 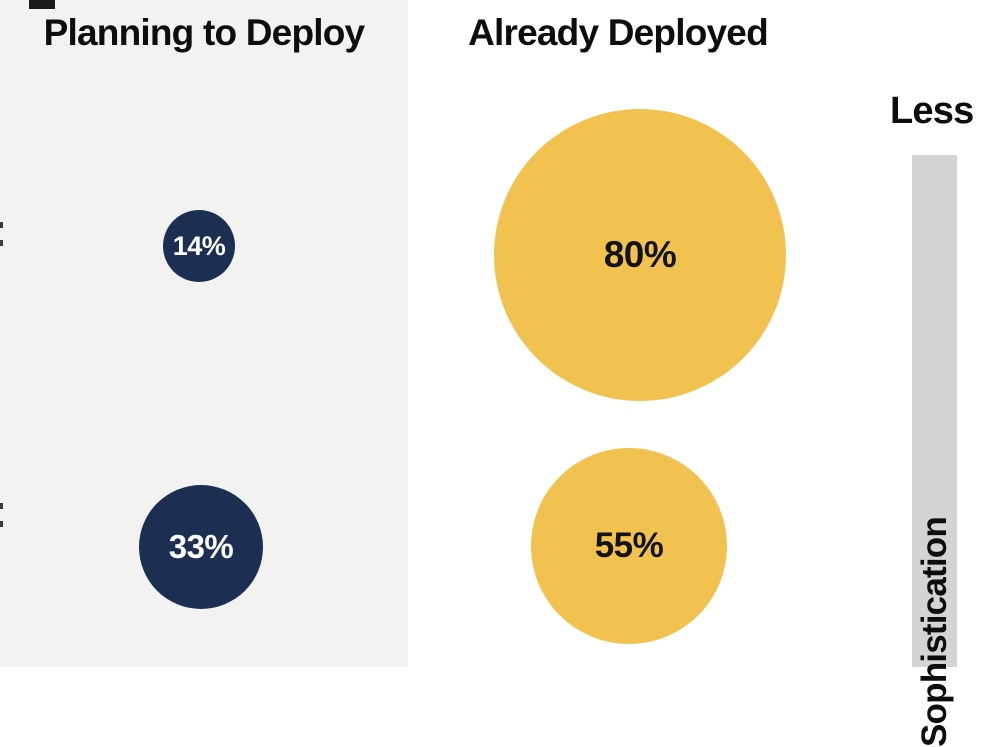 What do you see at coordinates (934, 632) in the screenshot?
I see `sophistication-scale-label: Sophistication` at bounding box center [934, 632].